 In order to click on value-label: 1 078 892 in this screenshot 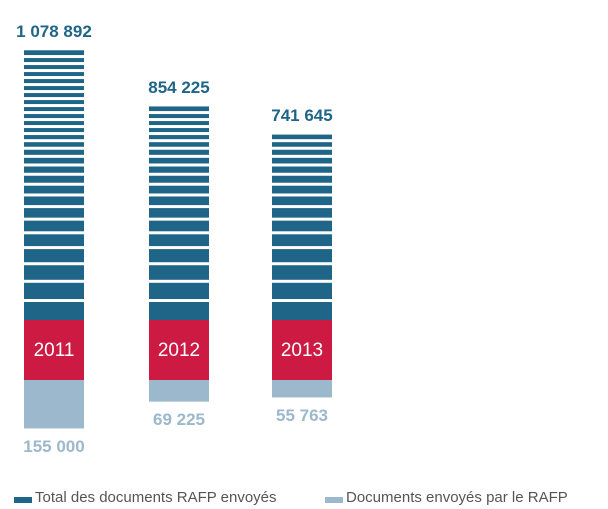, I will do `click(54, 31)`.